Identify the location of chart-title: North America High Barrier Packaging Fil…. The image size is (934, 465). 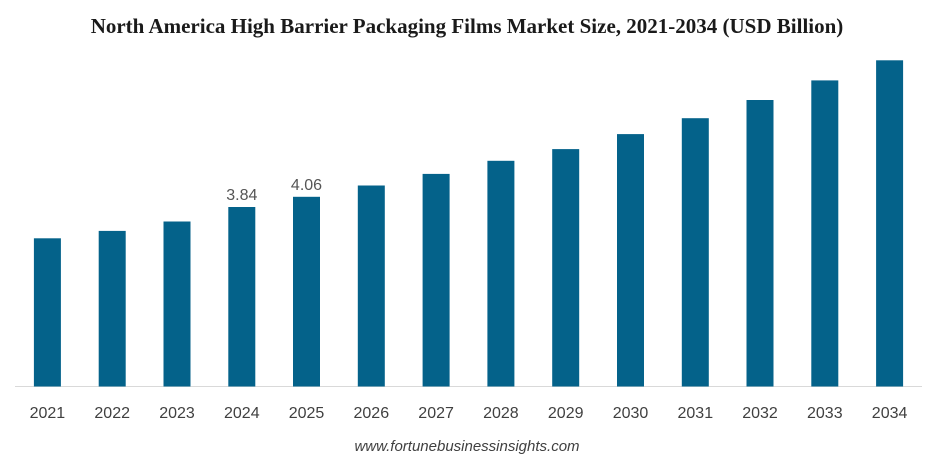
(467, 26).